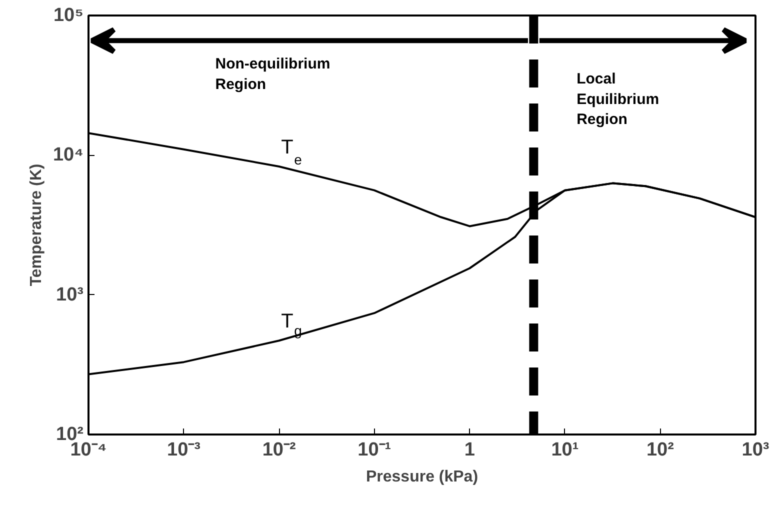 Image resolution: width=782 pixels, height=514 pixels. I want to click on x-tick-label: 1, so click(470, 450).